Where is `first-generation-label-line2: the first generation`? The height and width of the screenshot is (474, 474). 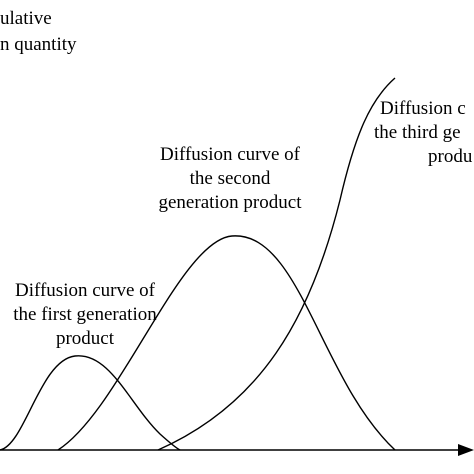 first-generation-label-line2: the first generation is located at coordinates (85, 314).